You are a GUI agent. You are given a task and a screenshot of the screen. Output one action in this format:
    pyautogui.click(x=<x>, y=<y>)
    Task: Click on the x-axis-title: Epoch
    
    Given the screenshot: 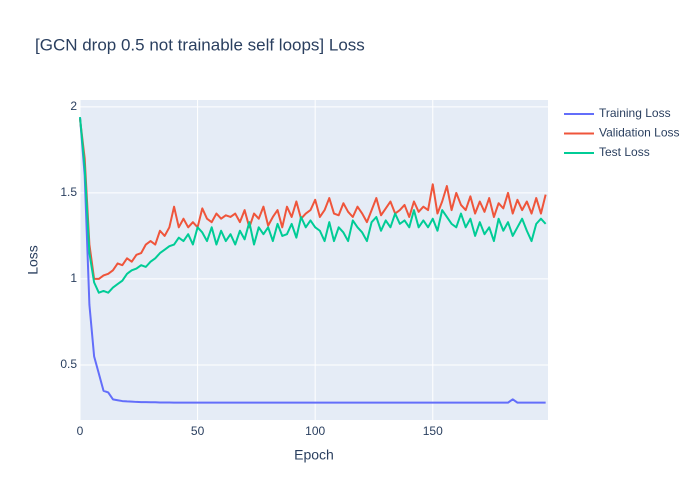 What is the action you would take?
    pyautogui.click(x=314, y=455)
    